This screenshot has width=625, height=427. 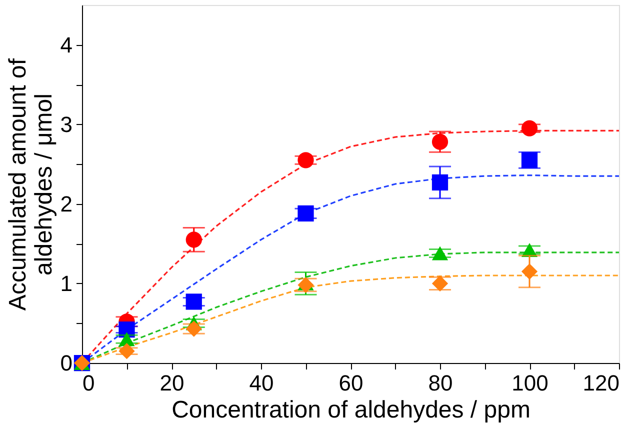 What do you see at coordinates (66, 124) in the screenshot?
I see `y-tick-label: 3` at bounding box center [66, 124].